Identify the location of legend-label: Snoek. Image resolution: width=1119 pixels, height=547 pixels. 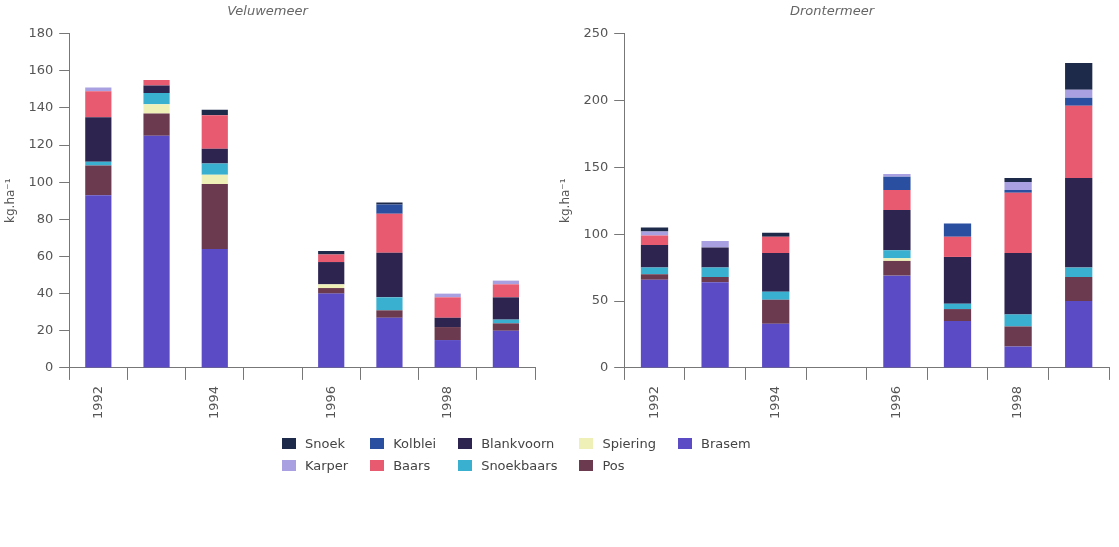
(325, 443).